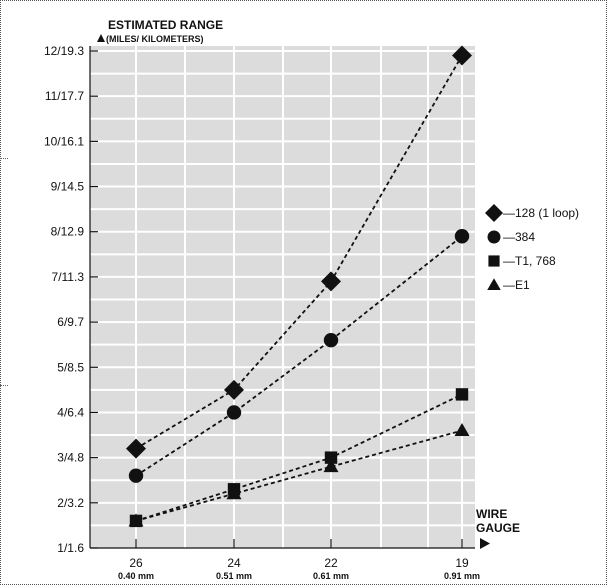 The height and width of the screenshot is (585, 607). Describe the element at coordinates (462, 563) in the screenshot. I see `x-tick-label: 19` at that location.